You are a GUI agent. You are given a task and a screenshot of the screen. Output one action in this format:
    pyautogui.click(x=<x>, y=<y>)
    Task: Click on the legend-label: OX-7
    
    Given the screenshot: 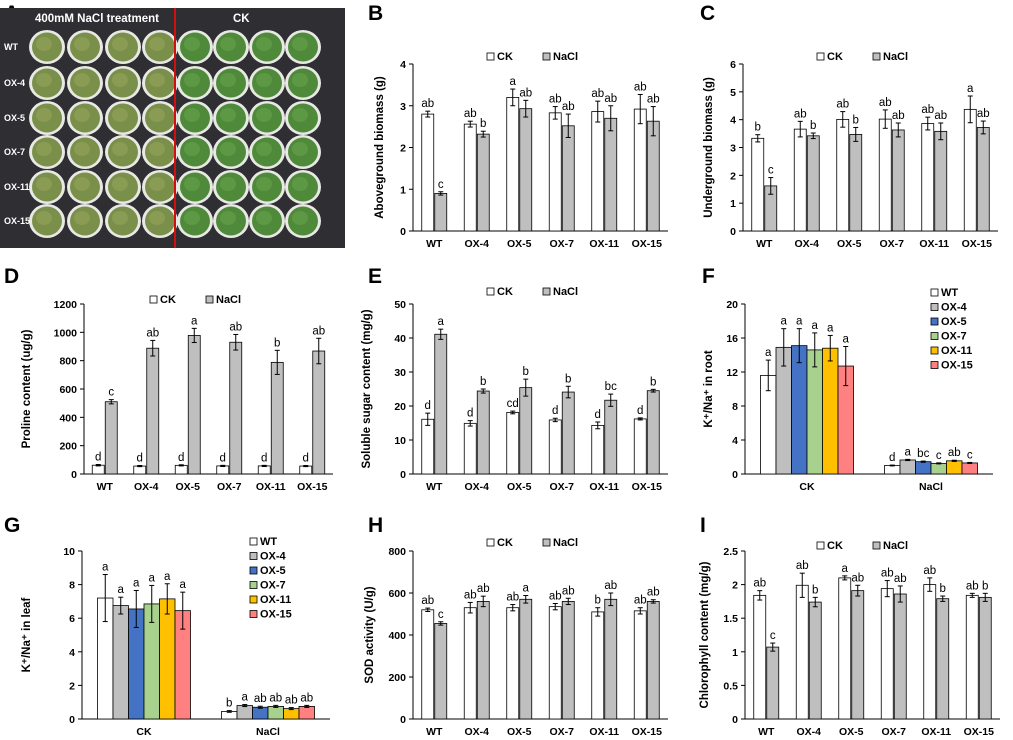 What is the action you would take?
    pyautogui.click(x=273, y=586)
    